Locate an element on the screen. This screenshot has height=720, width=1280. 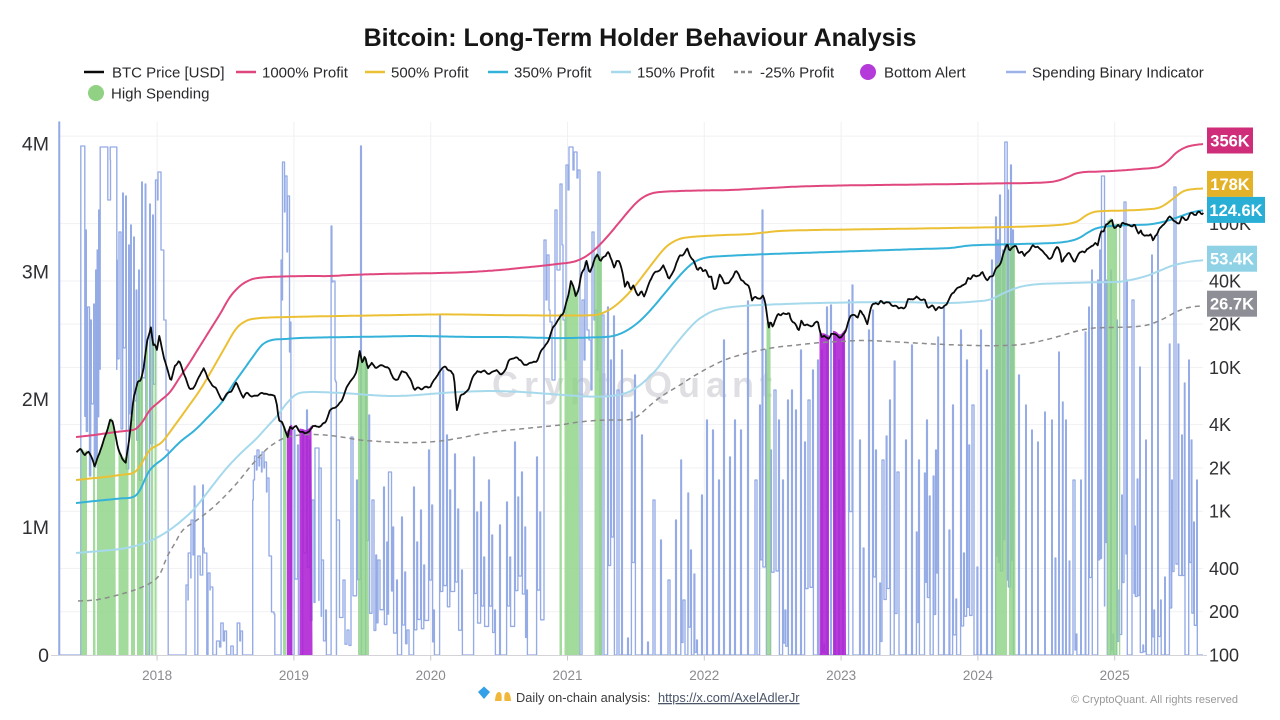
svg-text: 53.4K is located at coordinates (1232, 260).